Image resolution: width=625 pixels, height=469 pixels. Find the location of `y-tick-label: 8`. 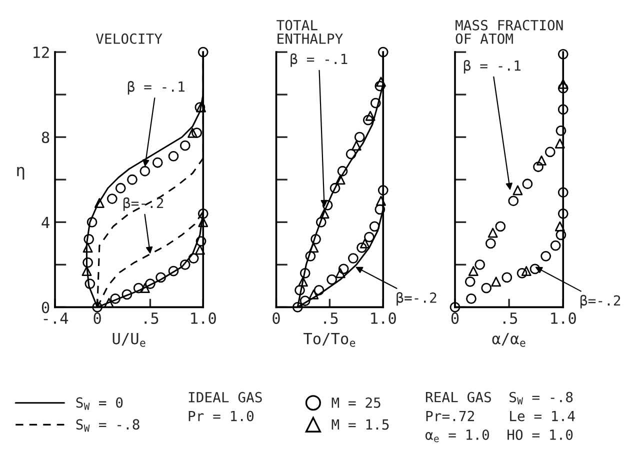

y-tick-label: 8 is located at coordinates (46, 138).